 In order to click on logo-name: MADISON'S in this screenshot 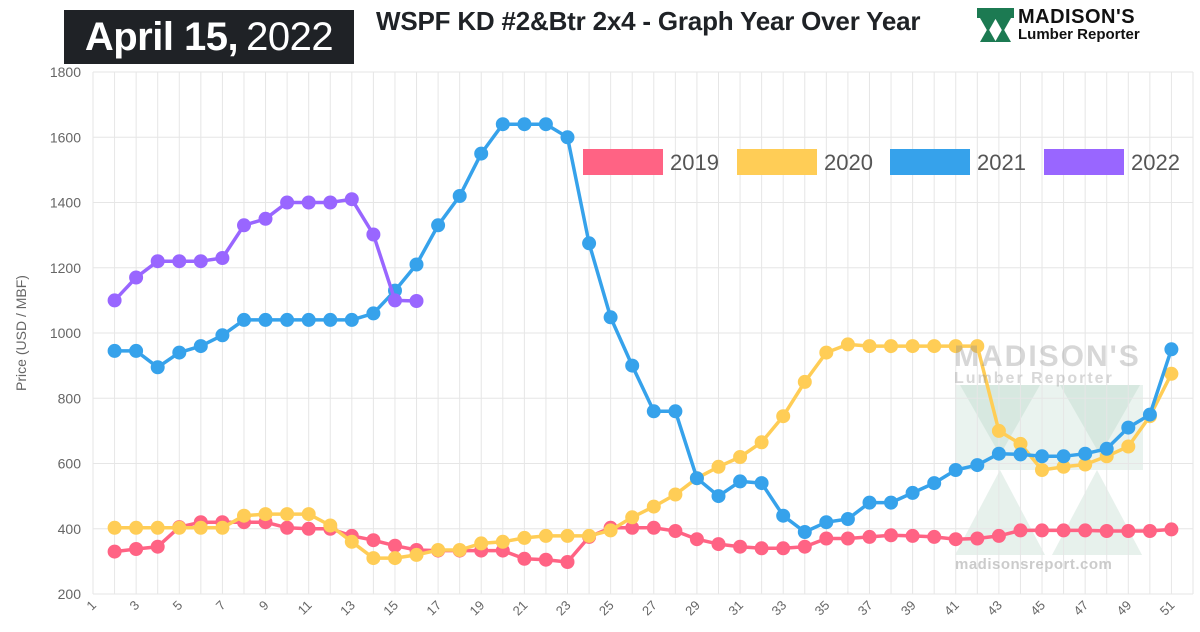, I will do `click(1077, 17)`.